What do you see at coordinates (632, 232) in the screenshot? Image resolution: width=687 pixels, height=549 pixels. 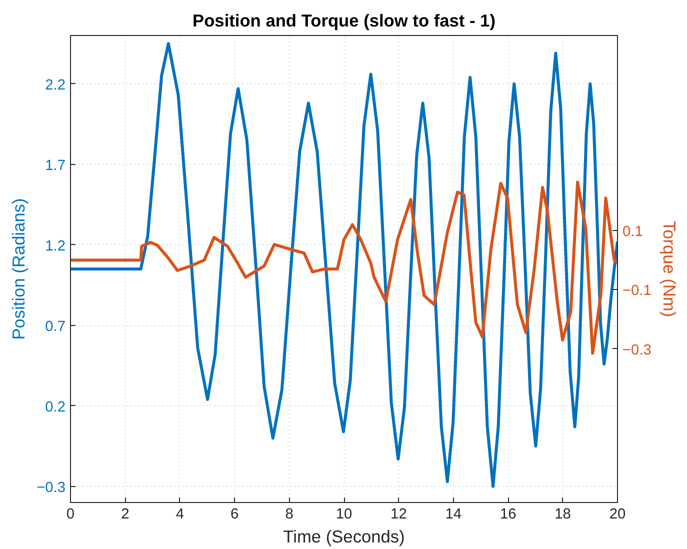 I see `y2-tick-label: 0.1` at bounding box center [632, 232].